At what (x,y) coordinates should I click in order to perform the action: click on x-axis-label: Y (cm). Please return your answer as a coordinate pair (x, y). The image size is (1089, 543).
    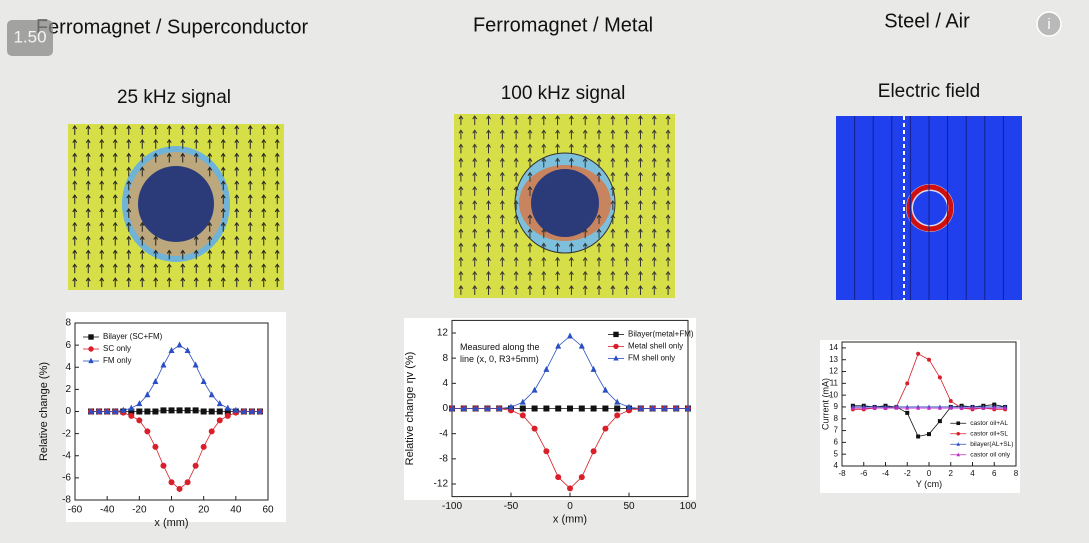
    Looking at the image, I should click on (929, 484).